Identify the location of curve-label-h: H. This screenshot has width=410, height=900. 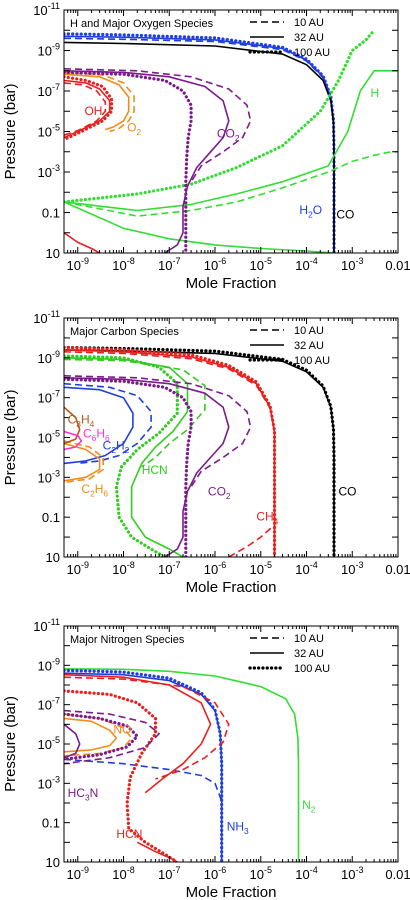
(374, 93).